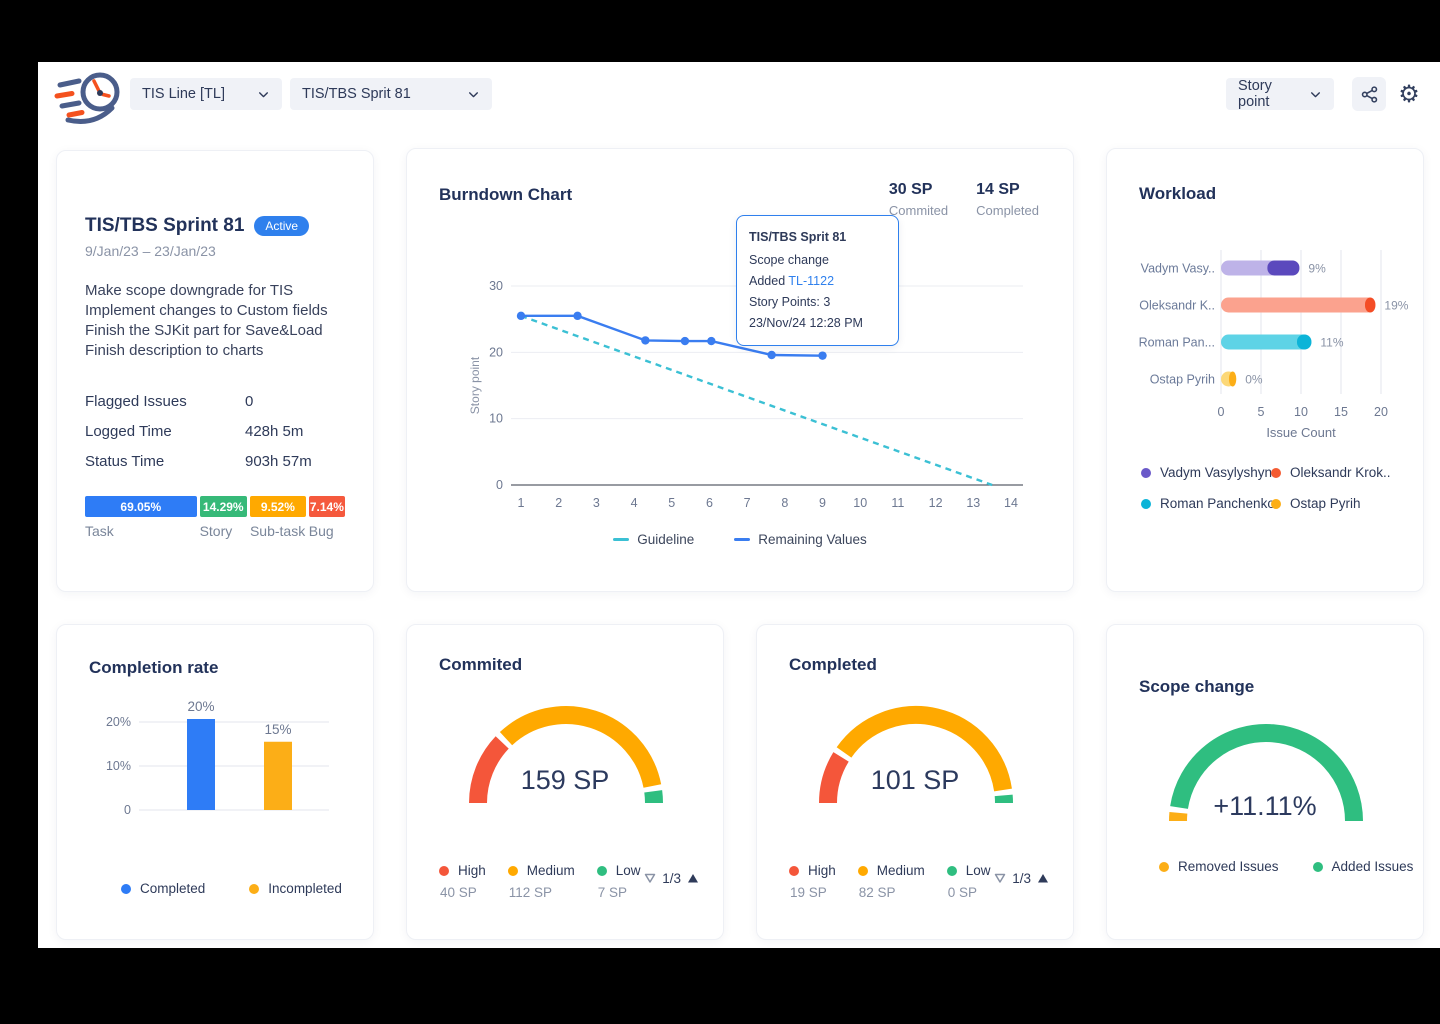  Describe the element at coordinates (621, 539) in the screenshot. I see `guideline-swatch` at that location.